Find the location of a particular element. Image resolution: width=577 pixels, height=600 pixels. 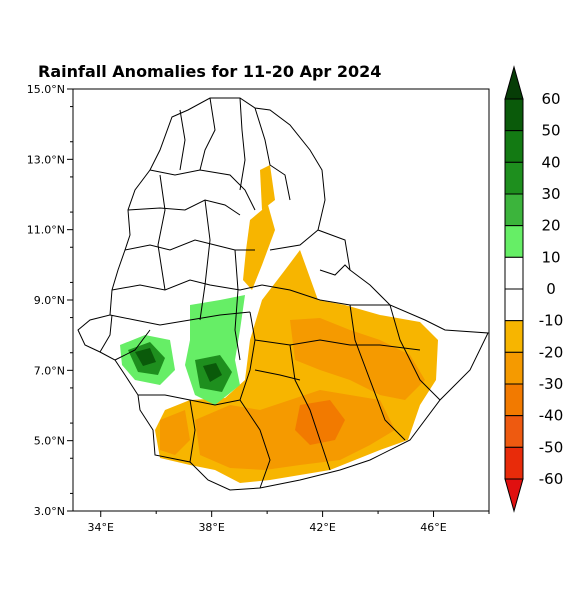

dry-anomaly-northcentral is located at coordinates (267, 187).